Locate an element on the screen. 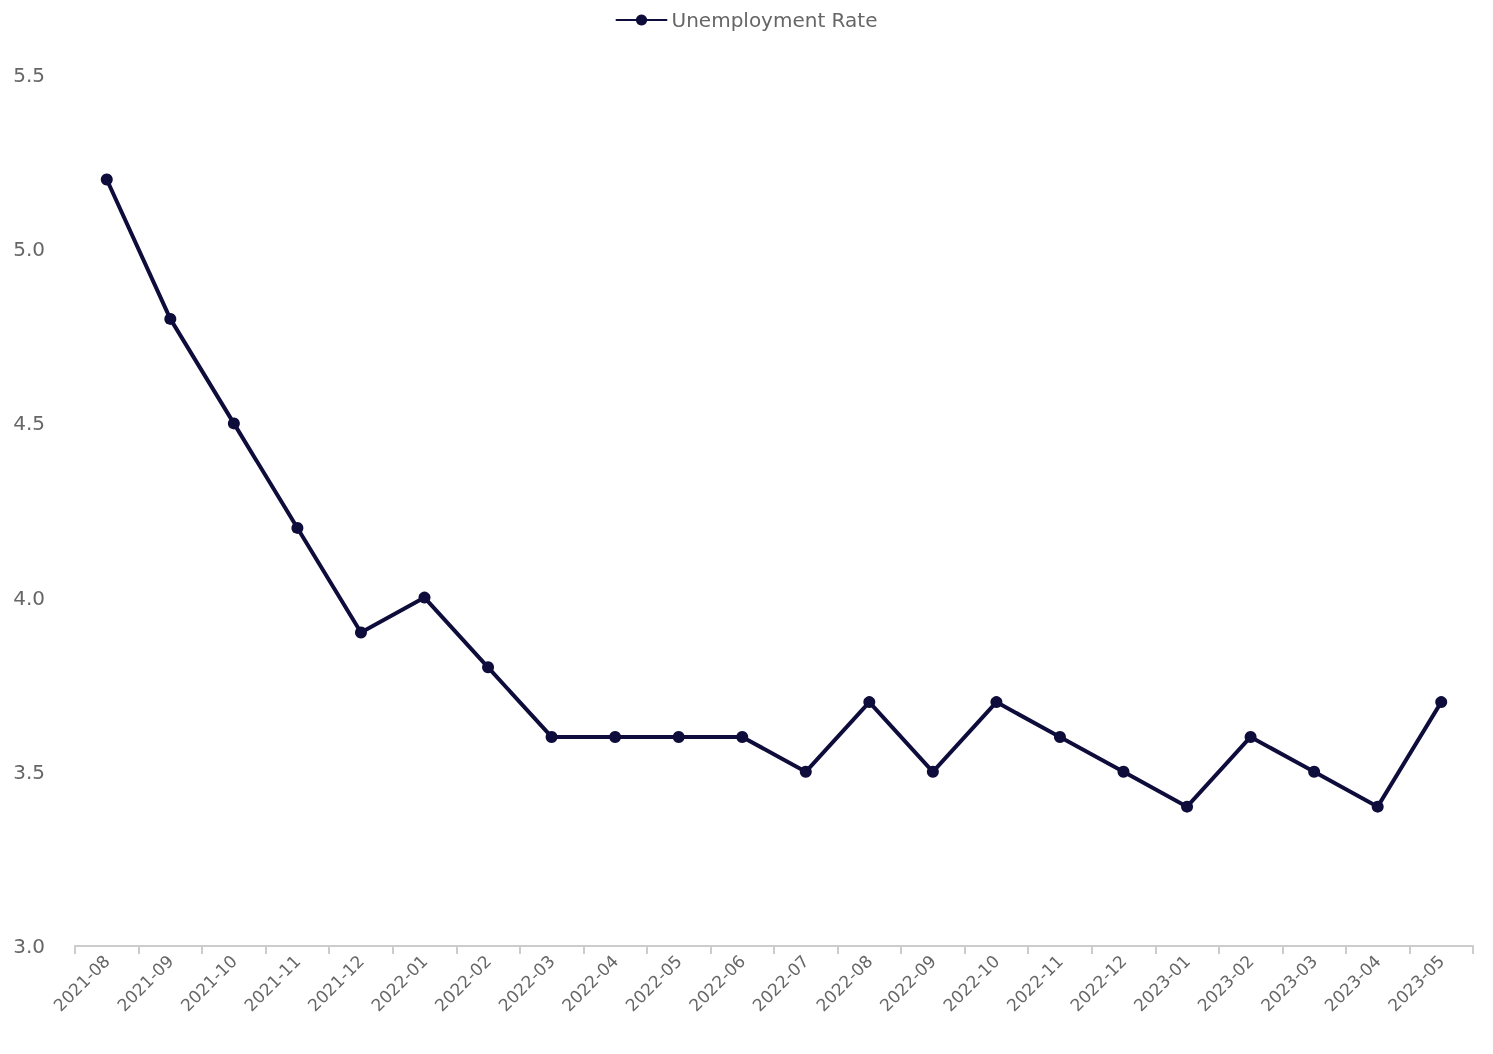  y-tick-label: 4.5 is located at coordinates (29, 423).